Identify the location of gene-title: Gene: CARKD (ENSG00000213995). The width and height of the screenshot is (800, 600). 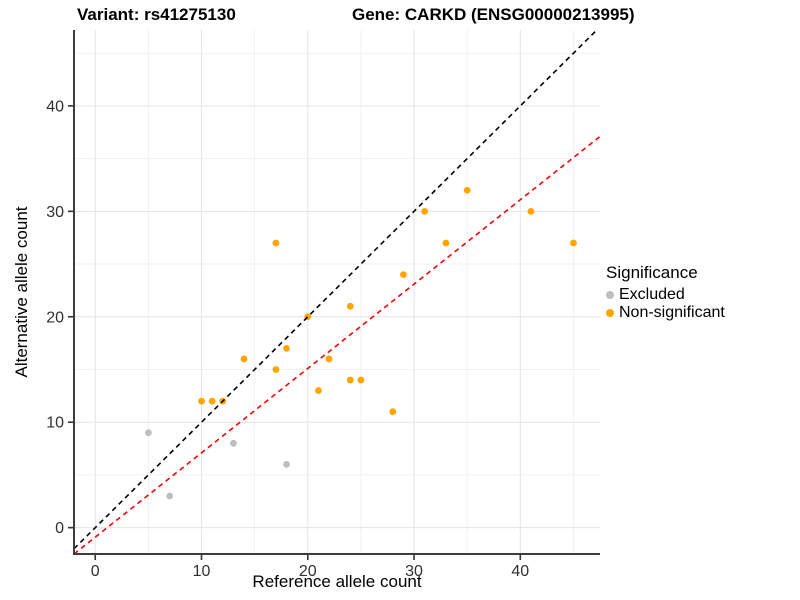
(493, 14).